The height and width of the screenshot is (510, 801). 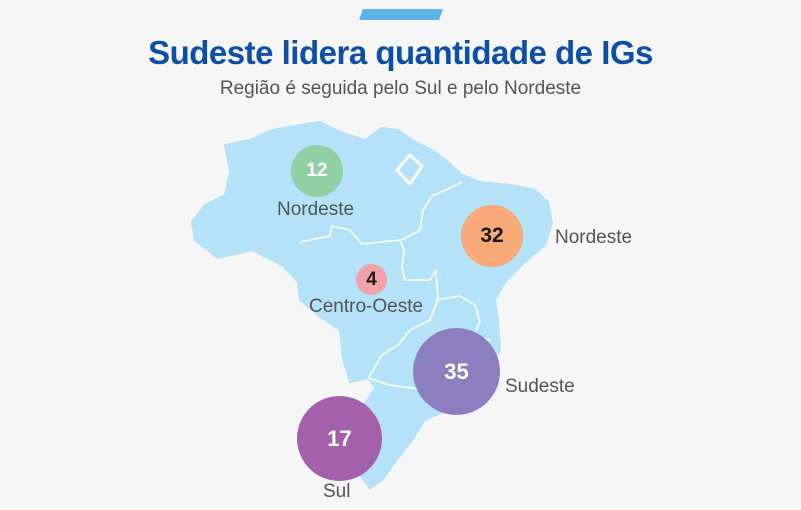 I want to click on bubble-value: 32, so click(x=492, y=235).